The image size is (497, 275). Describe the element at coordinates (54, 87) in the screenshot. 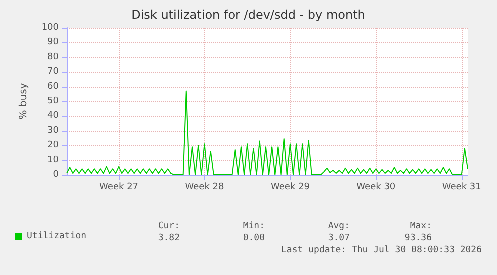

I see `y-tick-label: 60` at that location.